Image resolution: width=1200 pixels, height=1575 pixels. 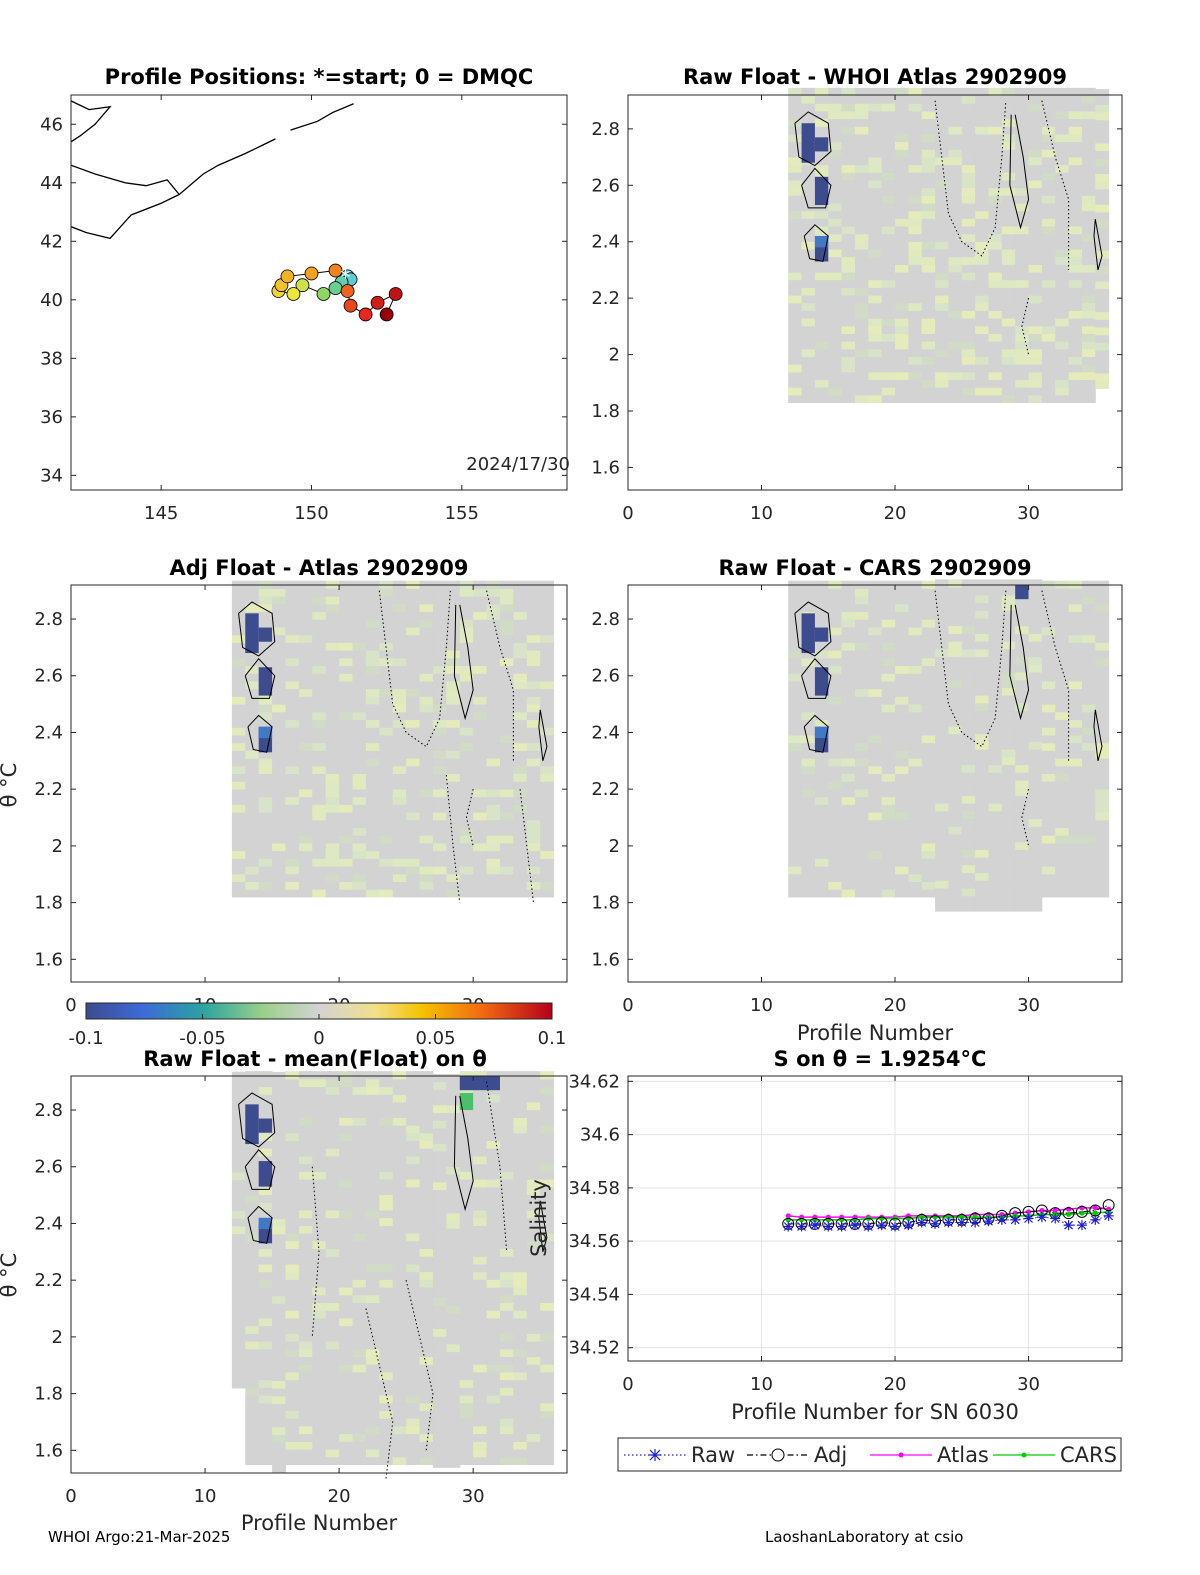 I want to click on ytick-label-5: 34.62, so click(x=594, y=1081).